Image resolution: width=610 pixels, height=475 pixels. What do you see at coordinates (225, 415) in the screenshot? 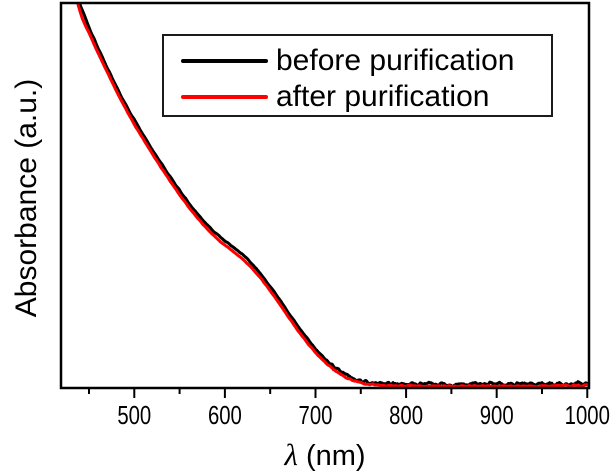
I see `x-tick-label: 600` at bounding box center [225, 415].